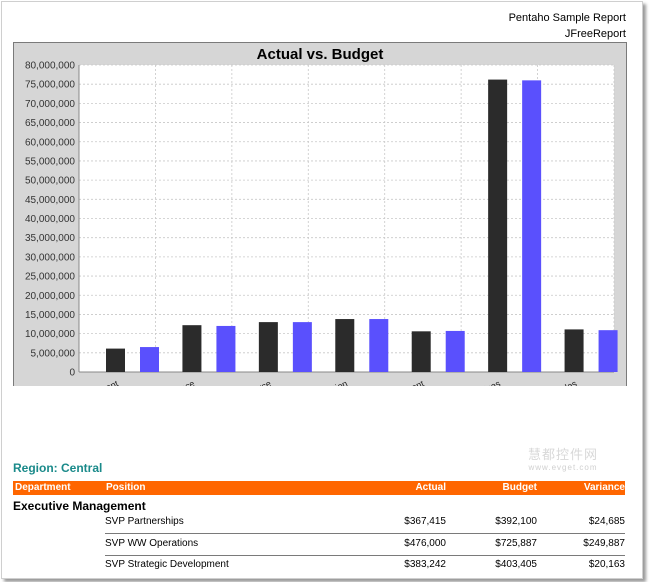 The image size is (650, 582). Describe the element at coordinates (516, 521) in the screenshot. I see `row-budget: $392,100` at that location.